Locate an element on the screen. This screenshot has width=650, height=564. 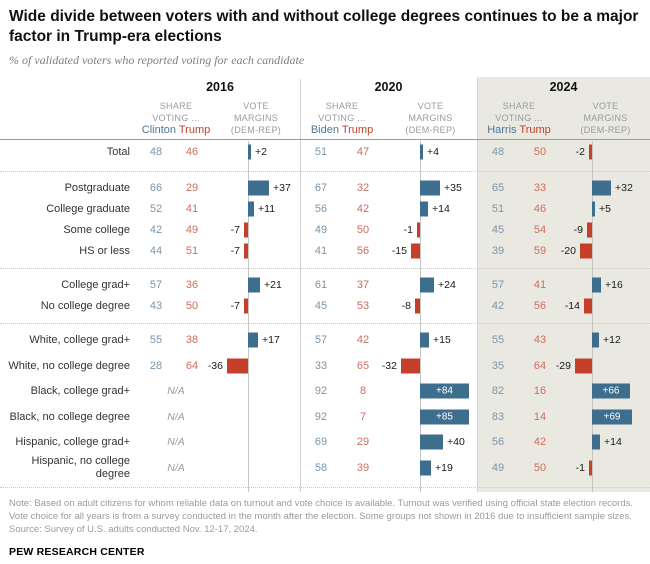
margin-value: +5 is located at coordinates (605, 209).